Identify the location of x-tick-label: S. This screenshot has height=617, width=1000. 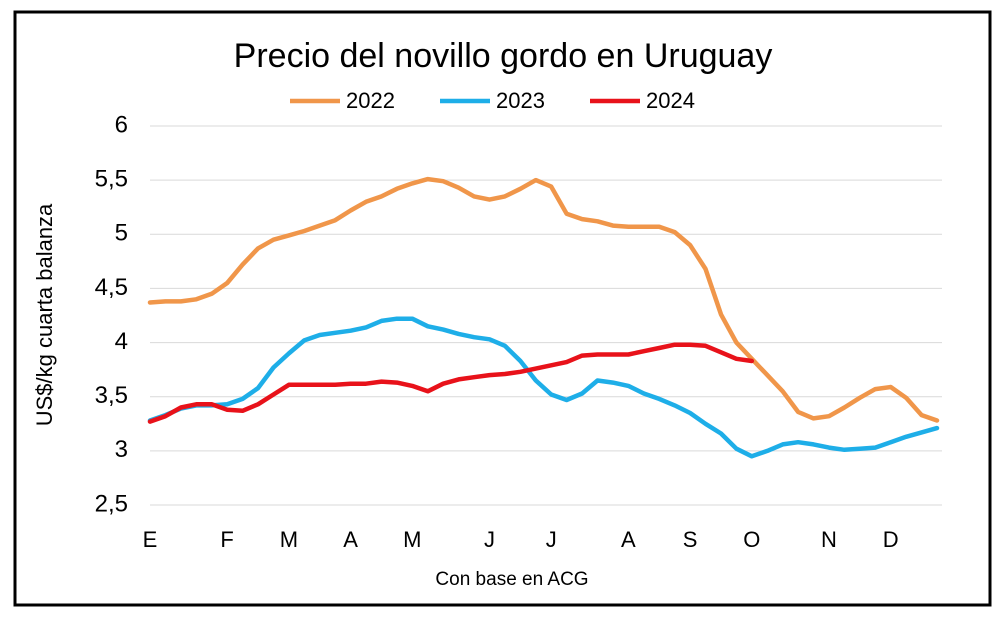
(690, 539).